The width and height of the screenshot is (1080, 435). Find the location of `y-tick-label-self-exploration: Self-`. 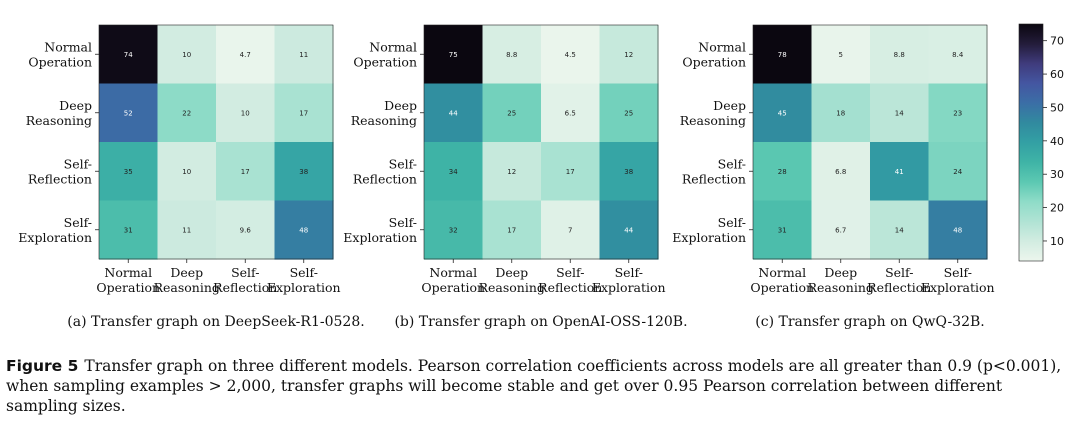

y-tick-label-self-exploration: Self- is located at coordinates (78, 222).